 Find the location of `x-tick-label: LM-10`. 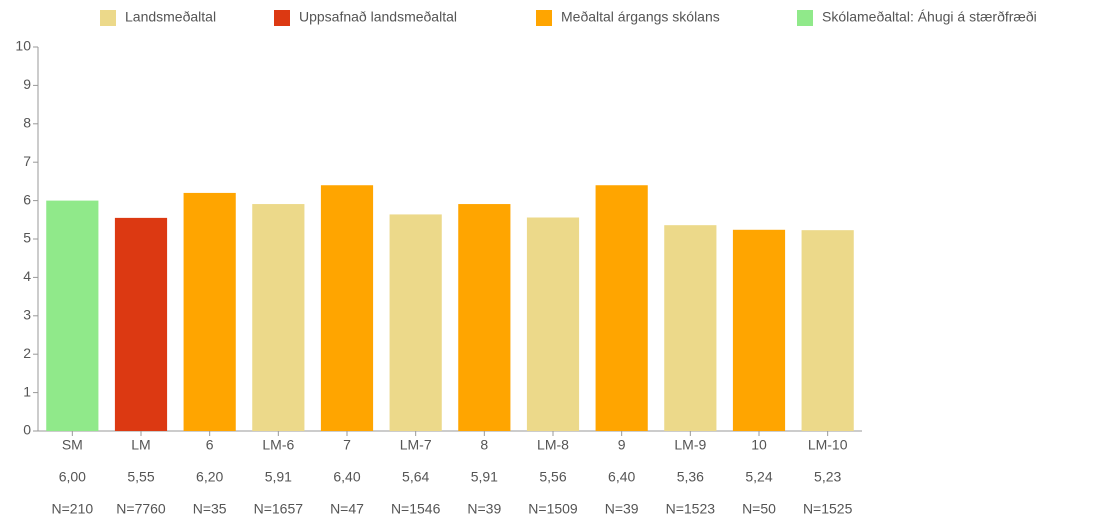

x-tick-label: LM-10 is located at coordinates (828, 445).